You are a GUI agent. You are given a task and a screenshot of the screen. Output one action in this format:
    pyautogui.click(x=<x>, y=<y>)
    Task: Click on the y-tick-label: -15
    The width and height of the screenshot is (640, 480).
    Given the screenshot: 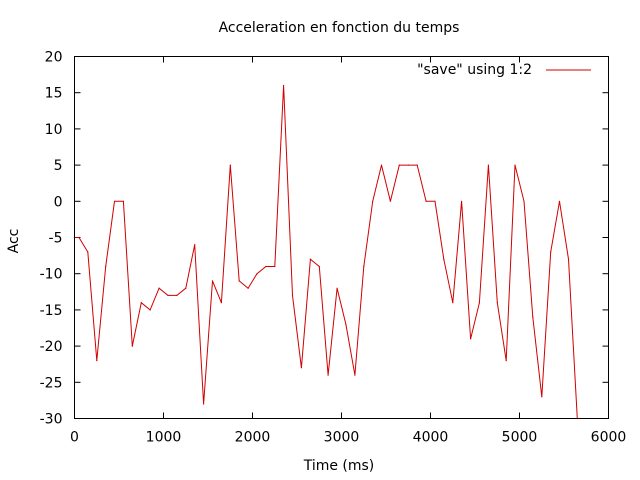 What is the action you would take?
    pyautogui.click(x=51, y=311)
    